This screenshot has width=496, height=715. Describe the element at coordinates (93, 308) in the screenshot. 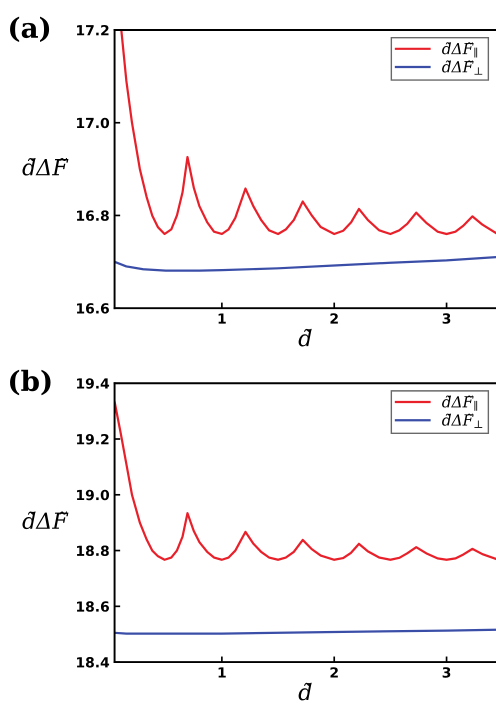

I see `y-tick-label: 16.6` at that location.